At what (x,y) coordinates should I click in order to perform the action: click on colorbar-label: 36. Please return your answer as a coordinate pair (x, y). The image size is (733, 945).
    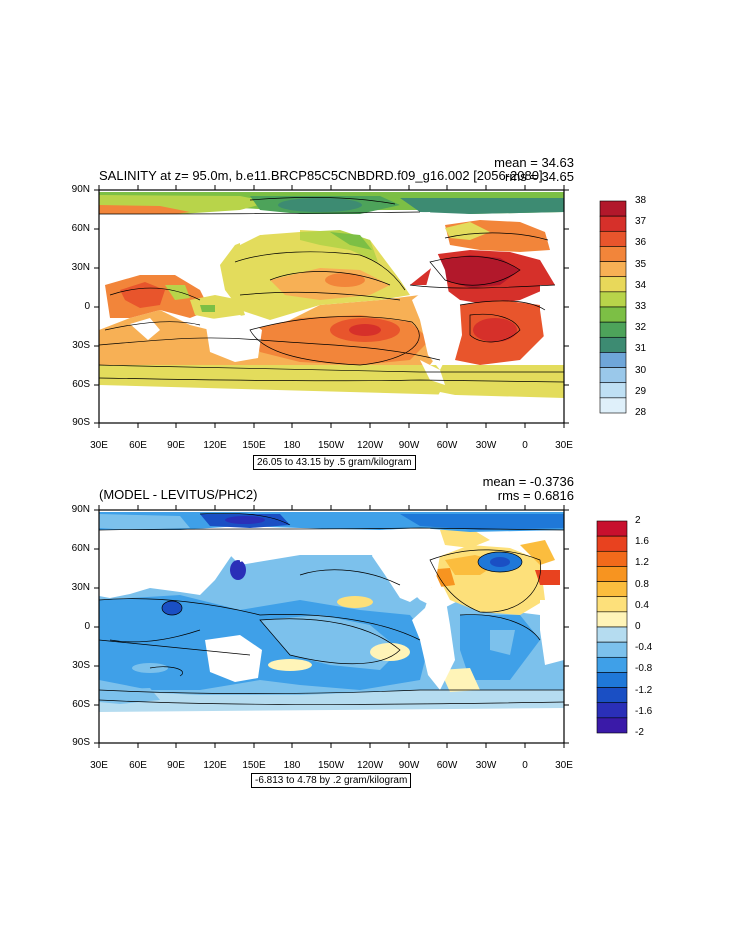
    Looking at the image, I should click on (641, 243).